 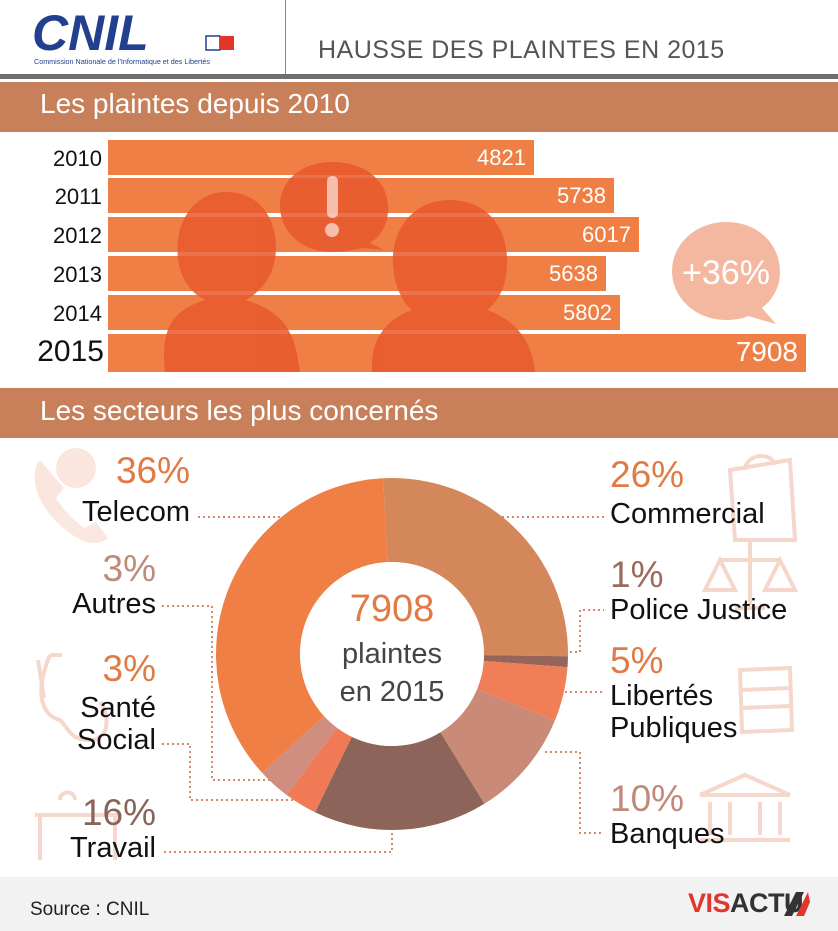 What do you see at coordinates (797, 904) in the screenshot?
I see `visactu-mark-icon` at bounding box center [797, 904].